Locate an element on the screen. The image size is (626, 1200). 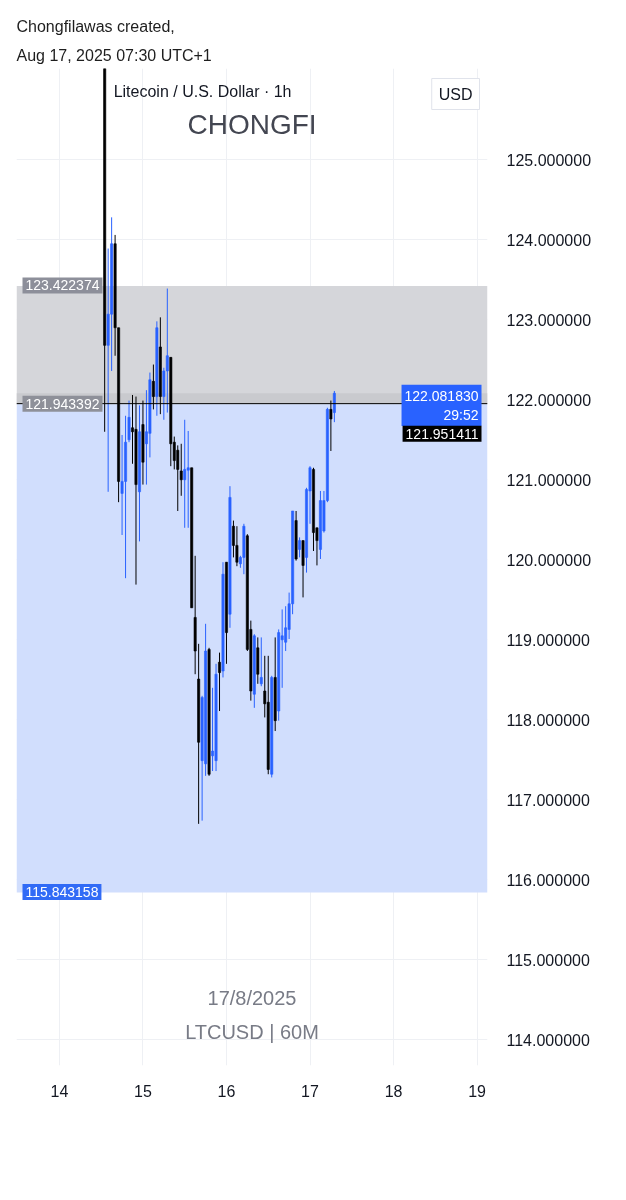
annotation: CHONGFI is located at coordinates (252, 124).